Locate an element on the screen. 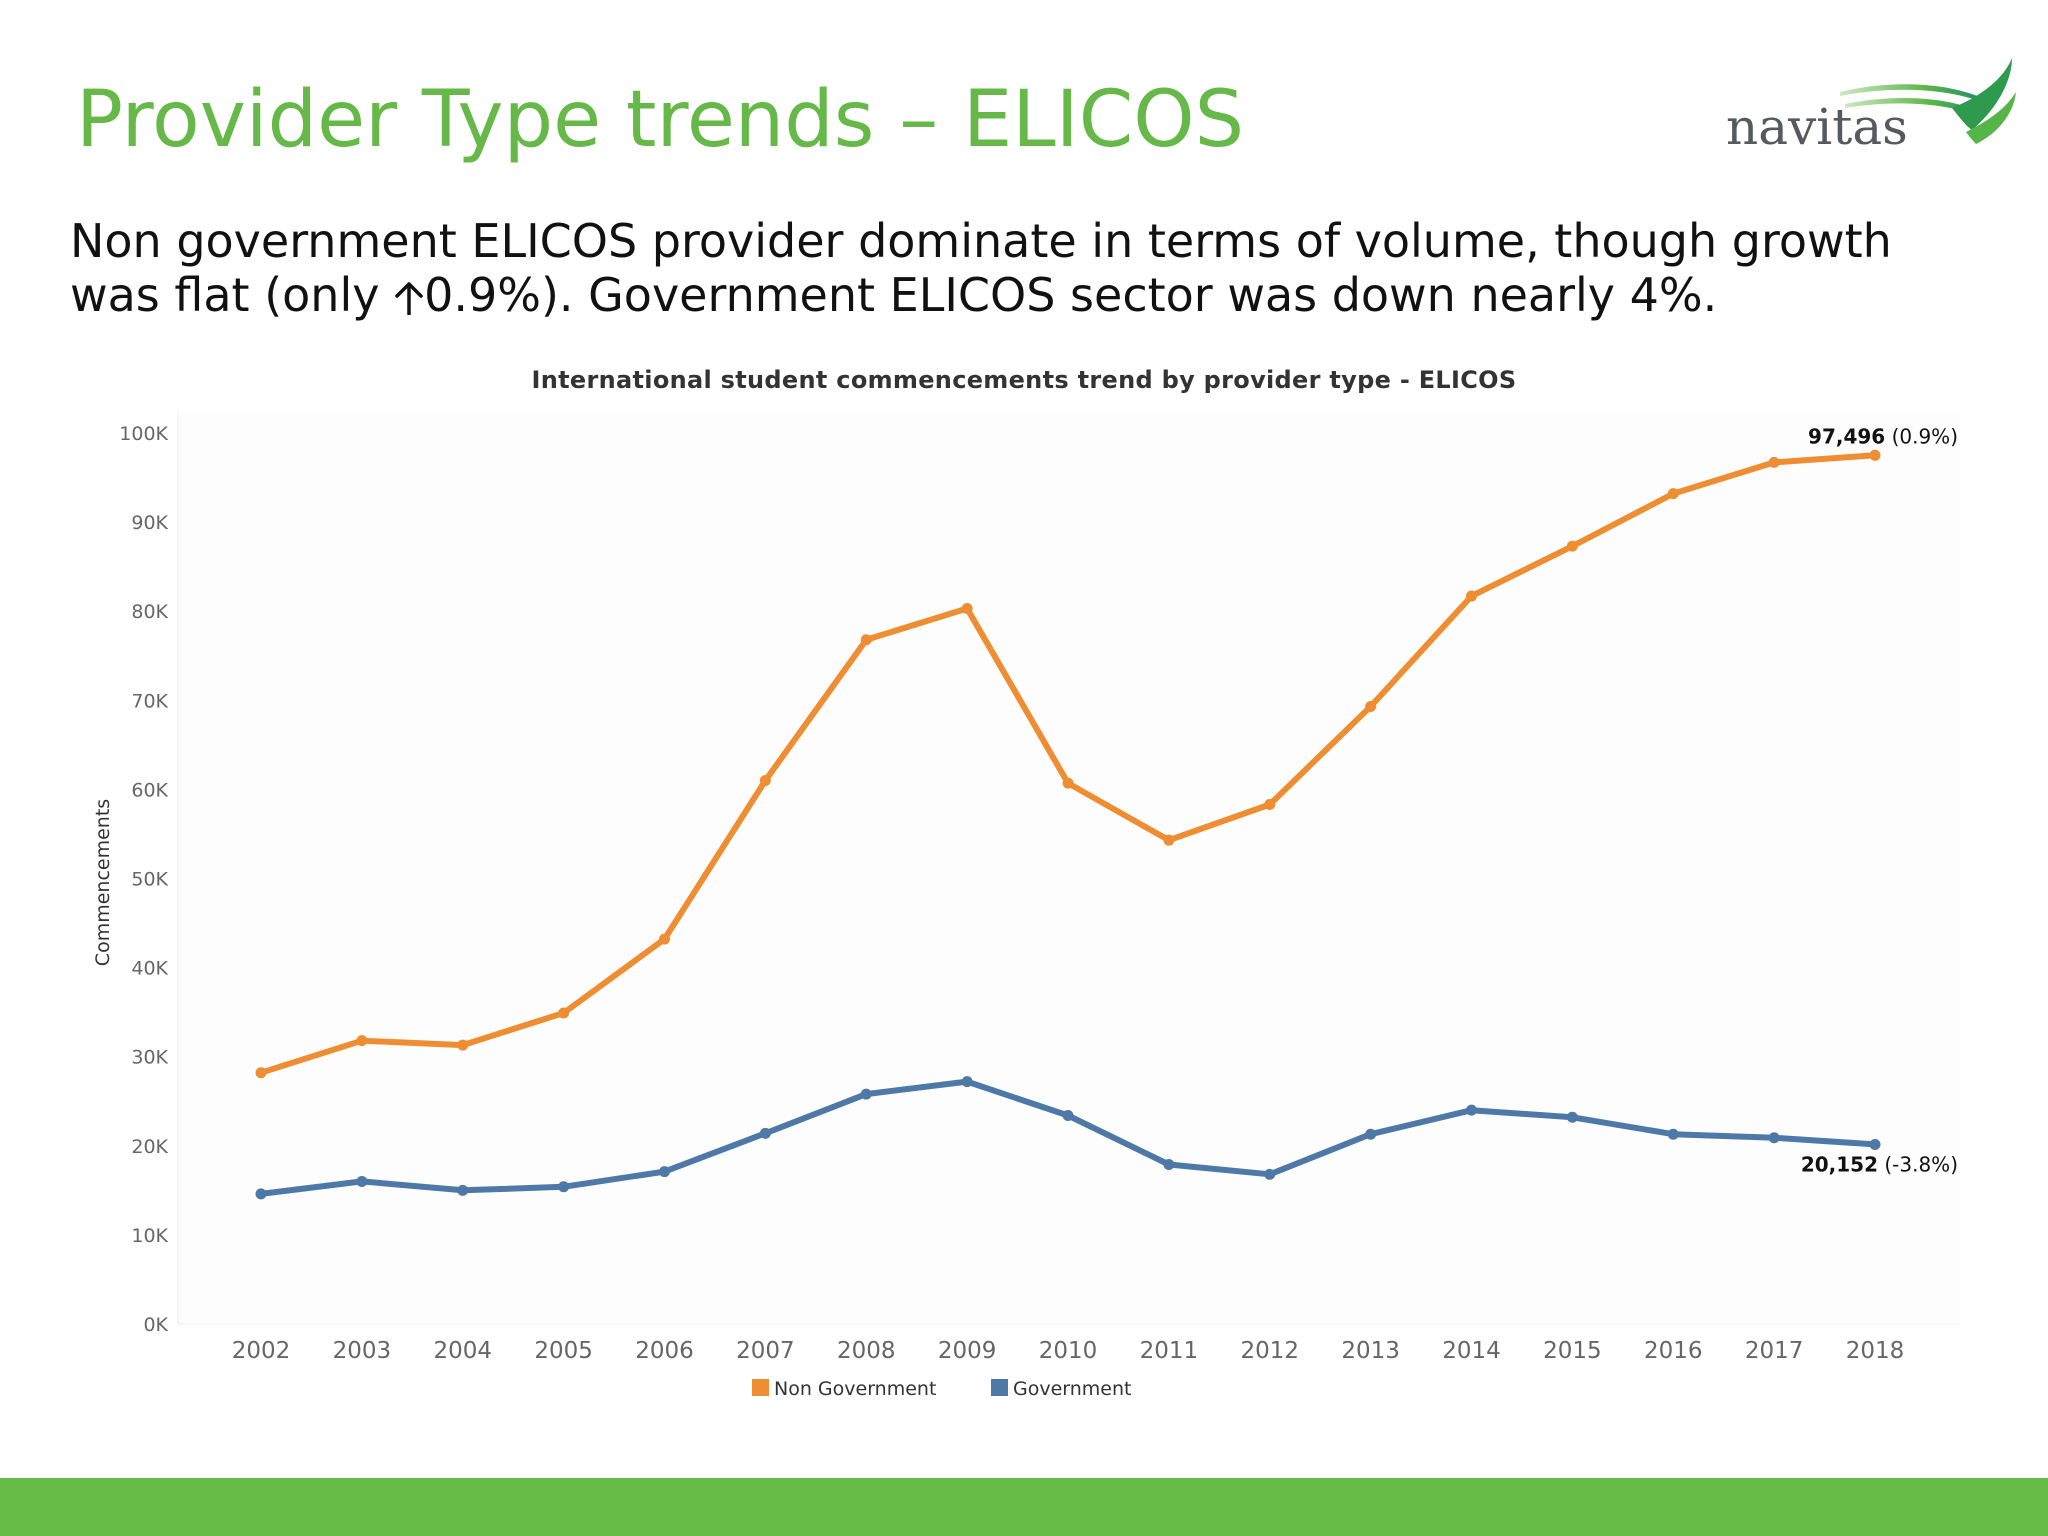 The image size is (2048, 1536). x-tick-label: 2016 is located at coordinates (1673, 1351).